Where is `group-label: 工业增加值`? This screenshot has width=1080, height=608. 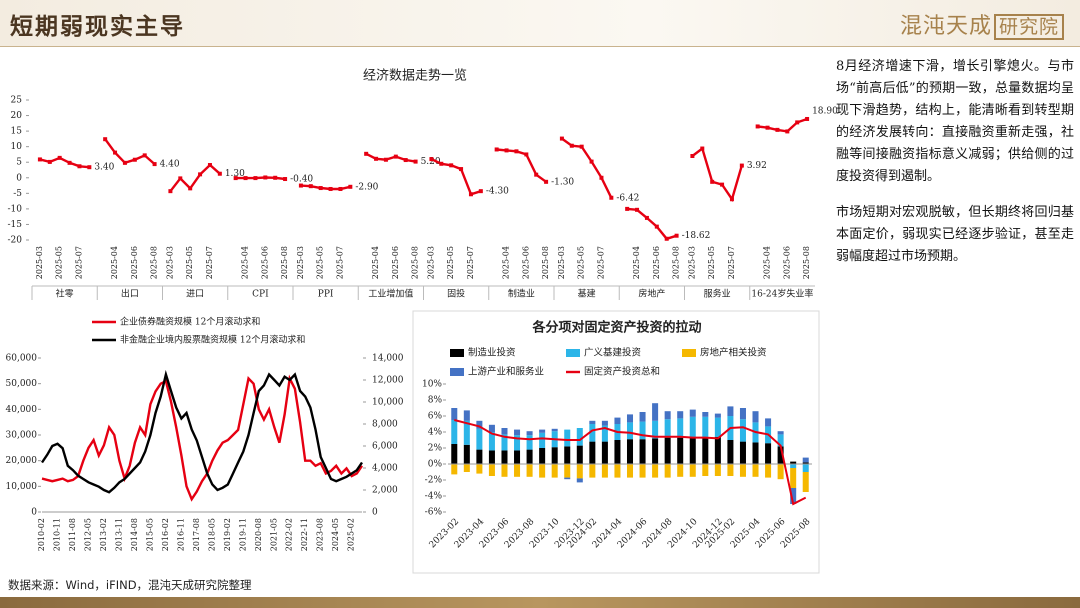 group-label: 工业增加值 is located at coordinates (390, 294).